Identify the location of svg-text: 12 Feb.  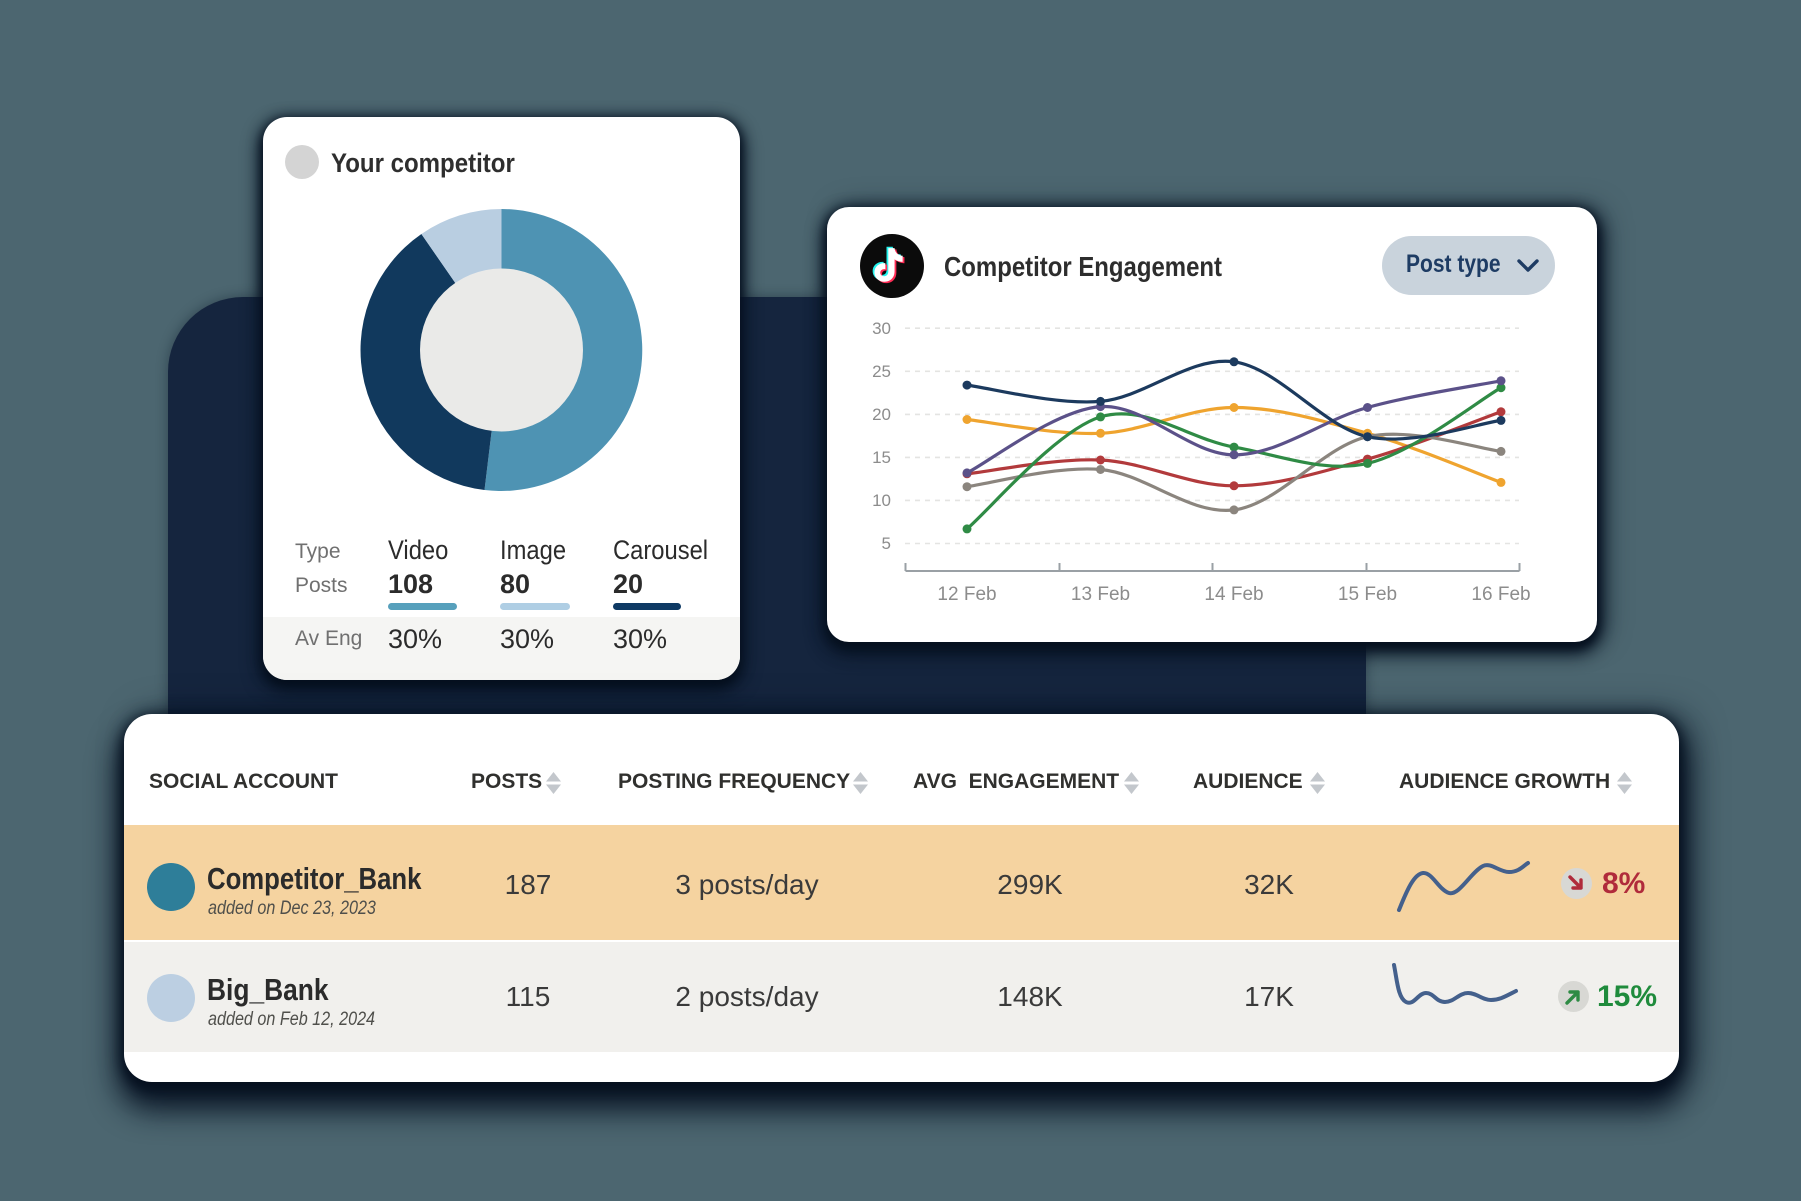
(966, 594).